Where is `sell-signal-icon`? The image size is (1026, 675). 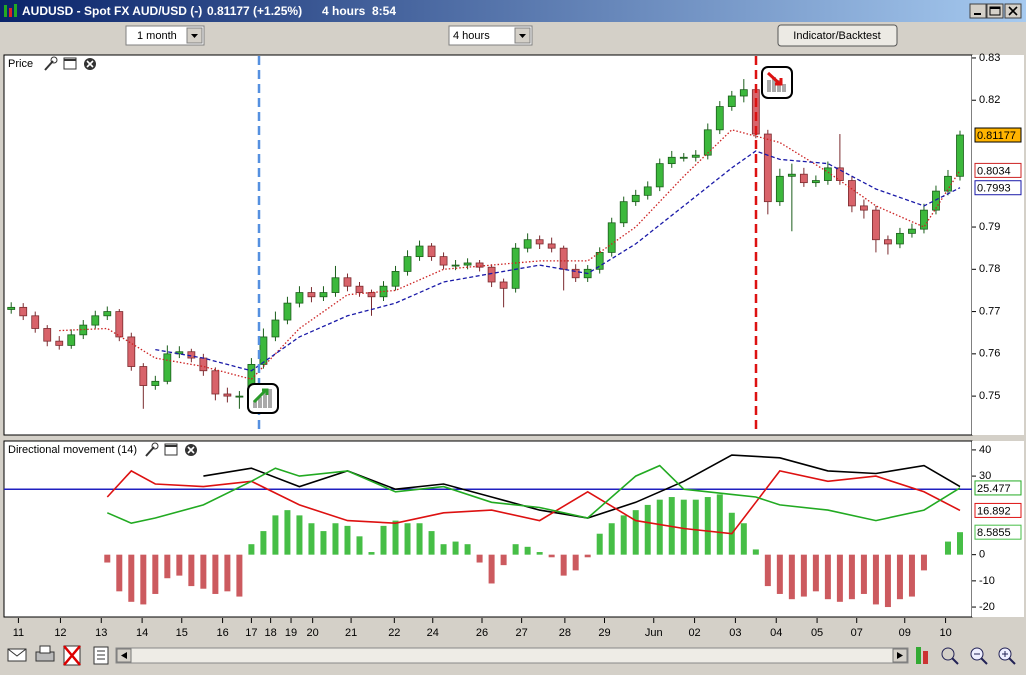 sell-signal-icon is located at coordinates (777, 82).